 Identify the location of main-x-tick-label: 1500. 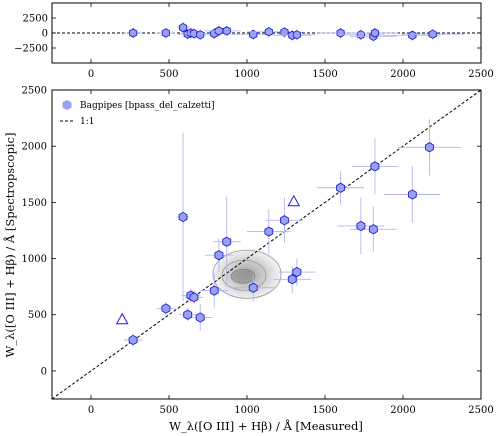
(324, 410).